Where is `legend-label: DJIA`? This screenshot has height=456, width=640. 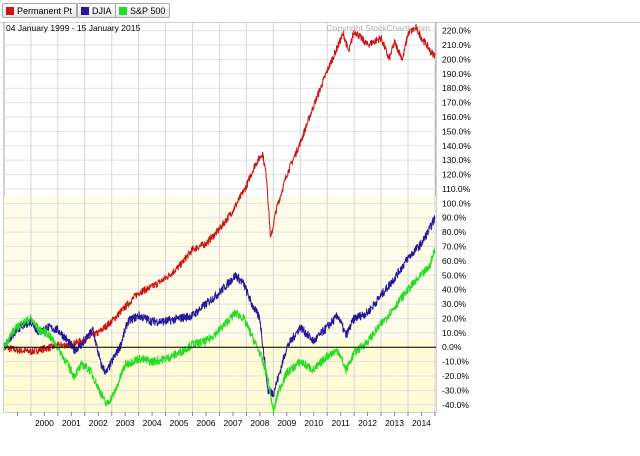 legend-label: DJIA is located at coordinates (102, 11).